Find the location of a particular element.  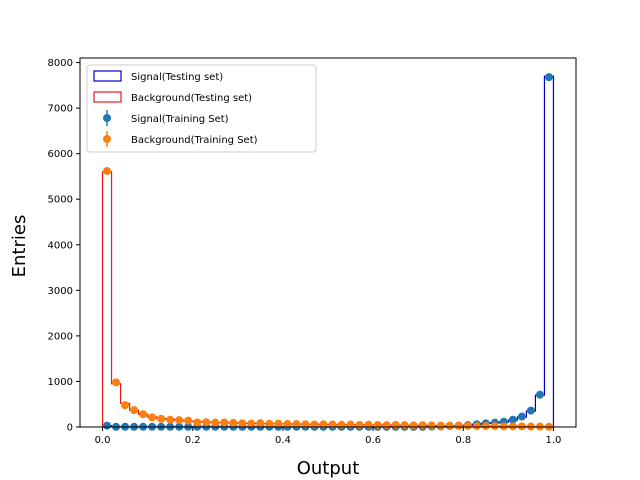

y-tick-label: 7000 is located at coordinates (60, 109).